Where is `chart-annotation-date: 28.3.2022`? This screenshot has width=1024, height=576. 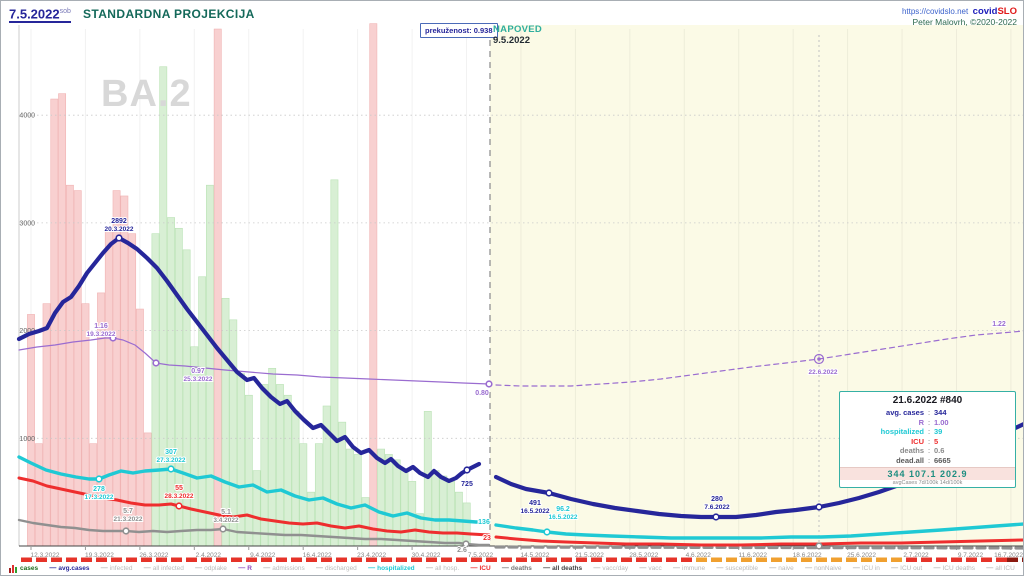 chart-annotation-date: 28.3.2022 is located at coordinates (179, 496).